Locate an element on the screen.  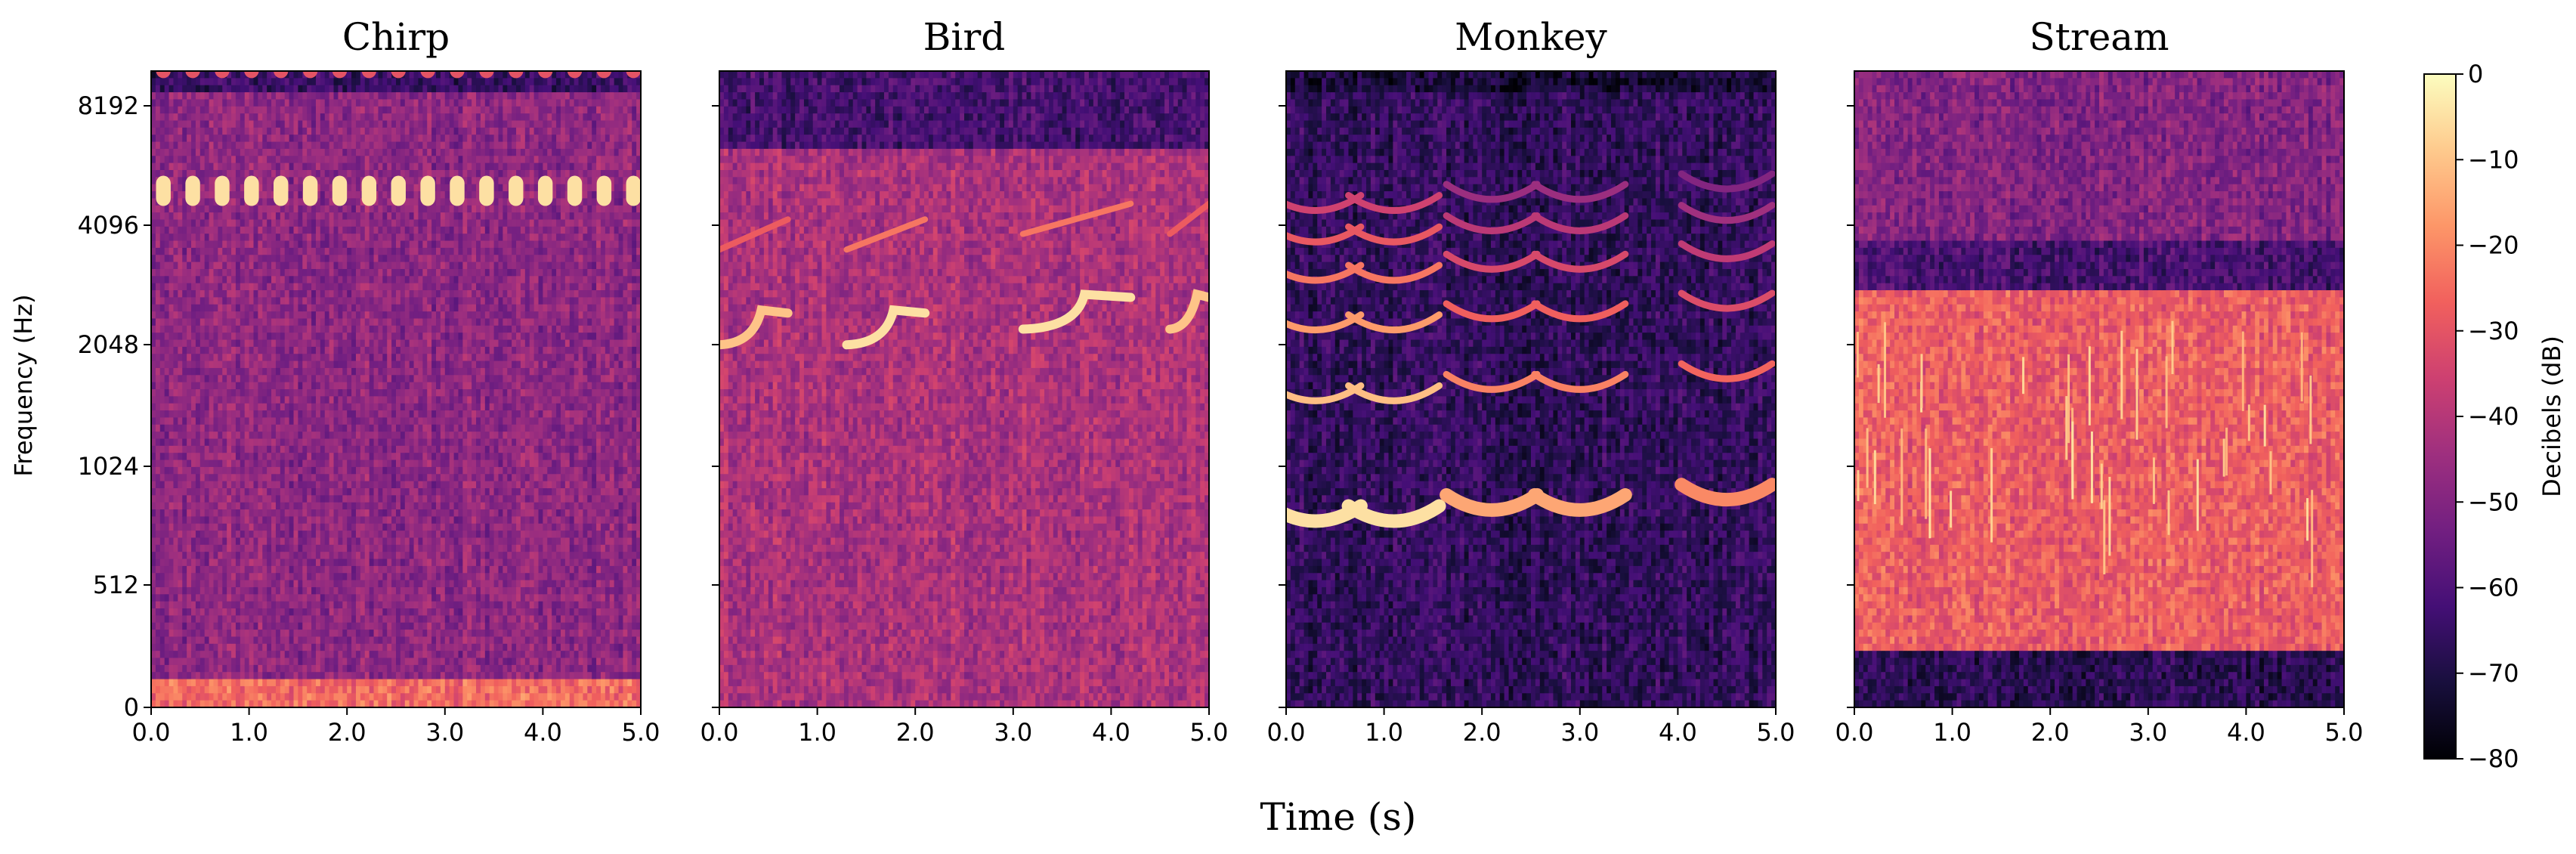
y-tick-label: 1024 is located at coordinates (108, 466).